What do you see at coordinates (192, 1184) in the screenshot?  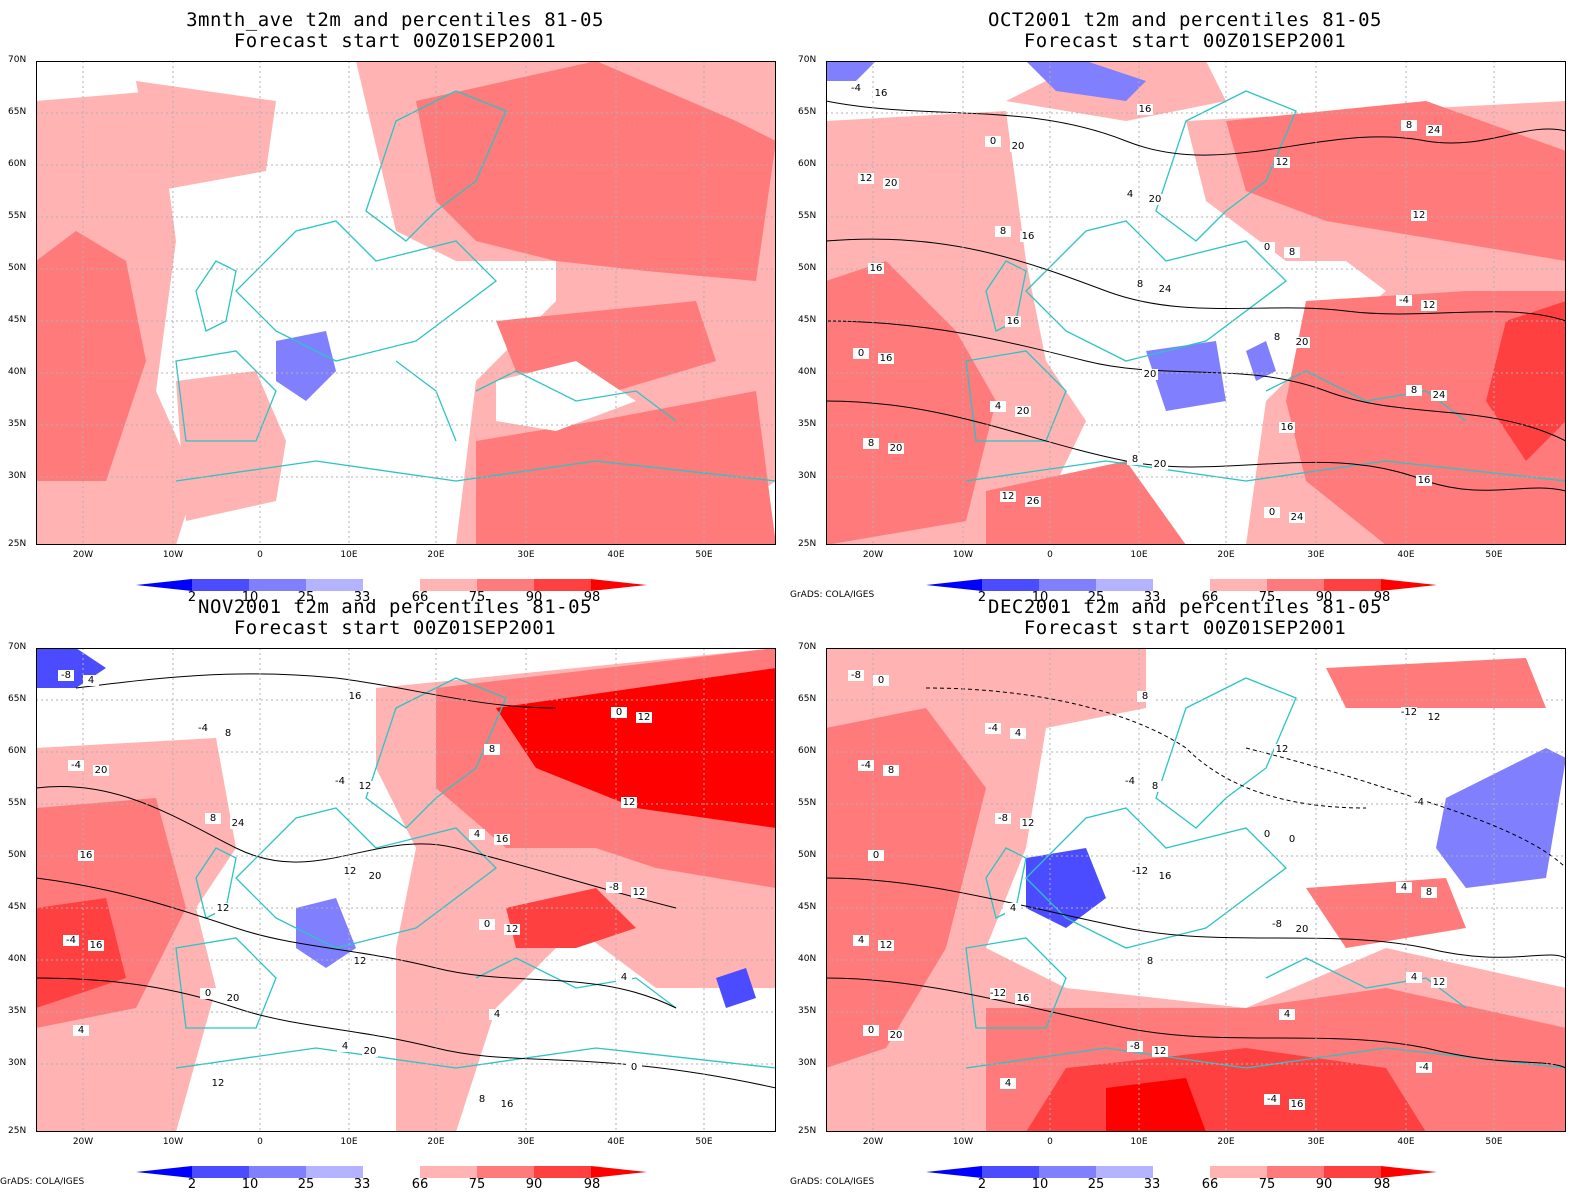 I see `colorbar-label: 2` at bounding box center [192, 1184].